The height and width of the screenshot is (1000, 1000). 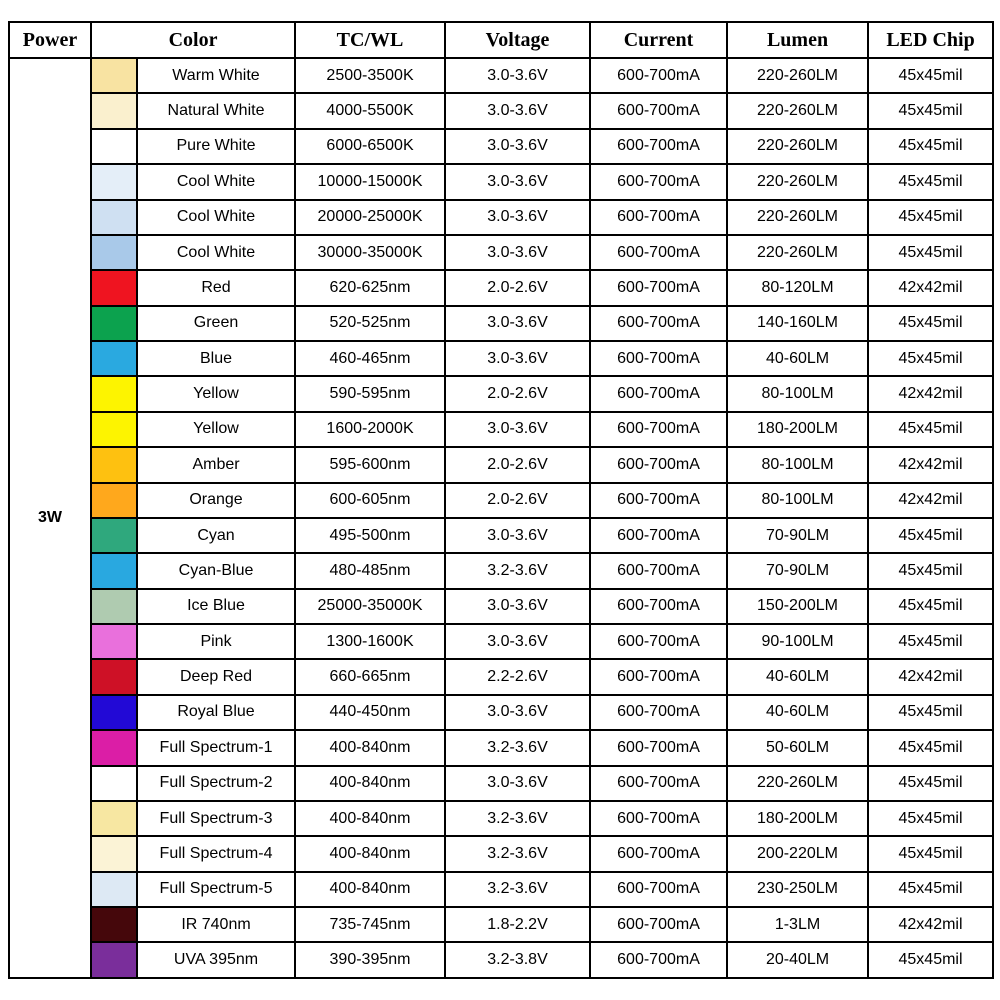 What do you see at coordinates (798, 288) in the screenshot?
I see `lumen-value: 80-120LM` at bounding box center [798, 288].